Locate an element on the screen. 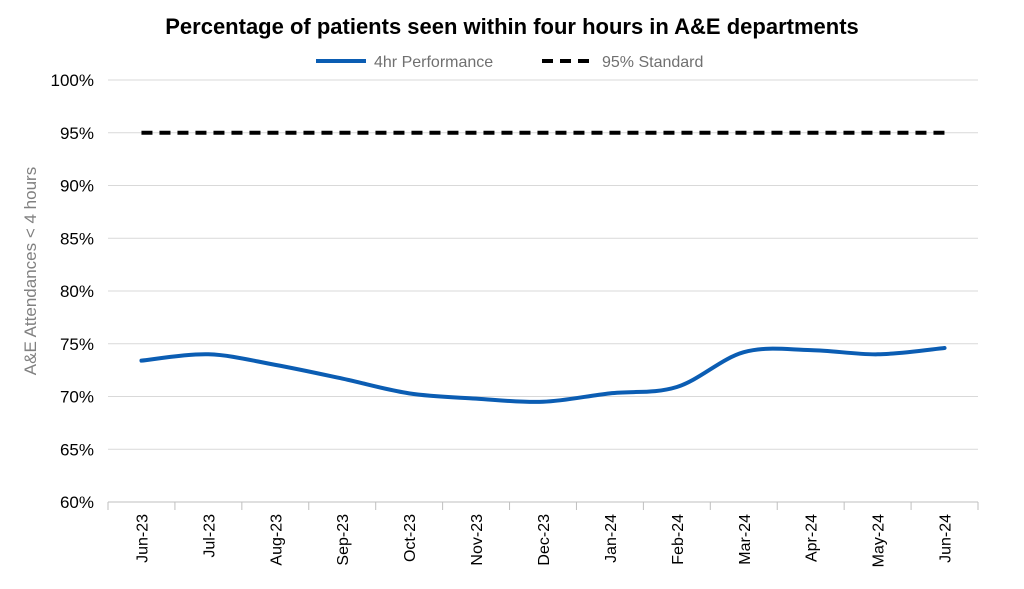 Image resolution: width=1024 pixels, height=589 pixels. x-tick-label: Jun-24 is located at coordinates (946, 538).